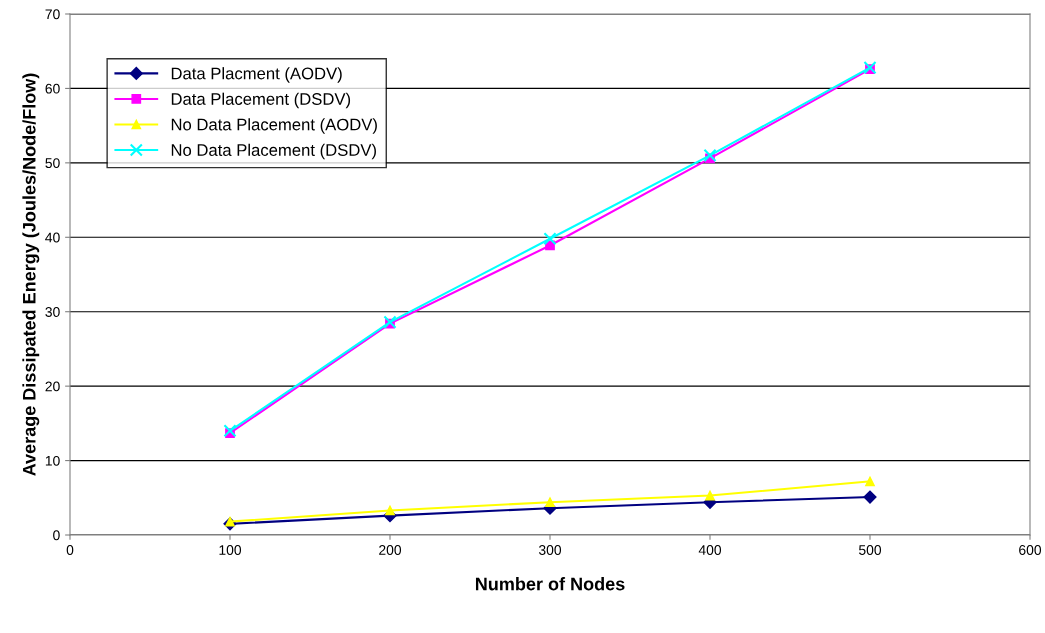 This screenshot has width=1045, height=633. I want to click on x-tick-label: 0, so click(70, 550).